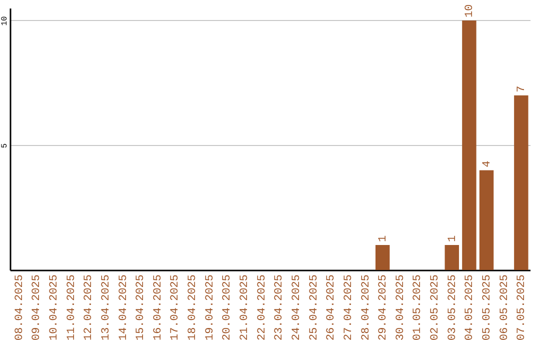 The image size is (540, 340). I want to click on x-tick-label: 24.04.2025, so click(296, 307).